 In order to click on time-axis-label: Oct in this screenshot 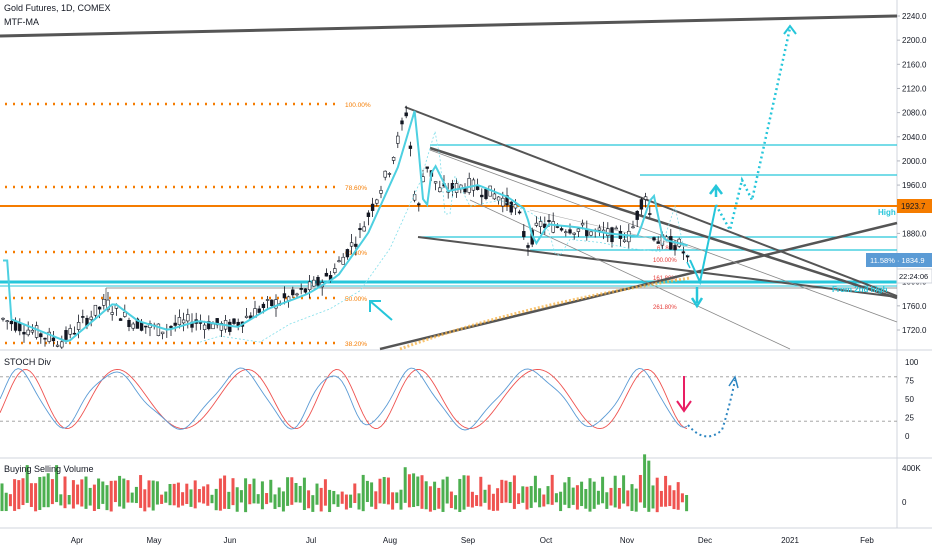, I will do `click(546, 540)`.